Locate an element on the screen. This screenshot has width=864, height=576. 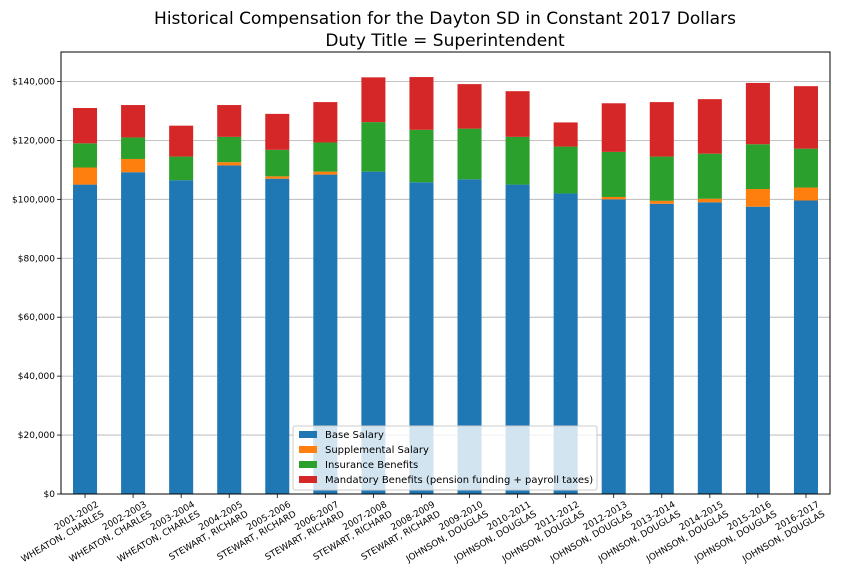
y-tick-label: $60,000 is located at coordinates (36, 318).